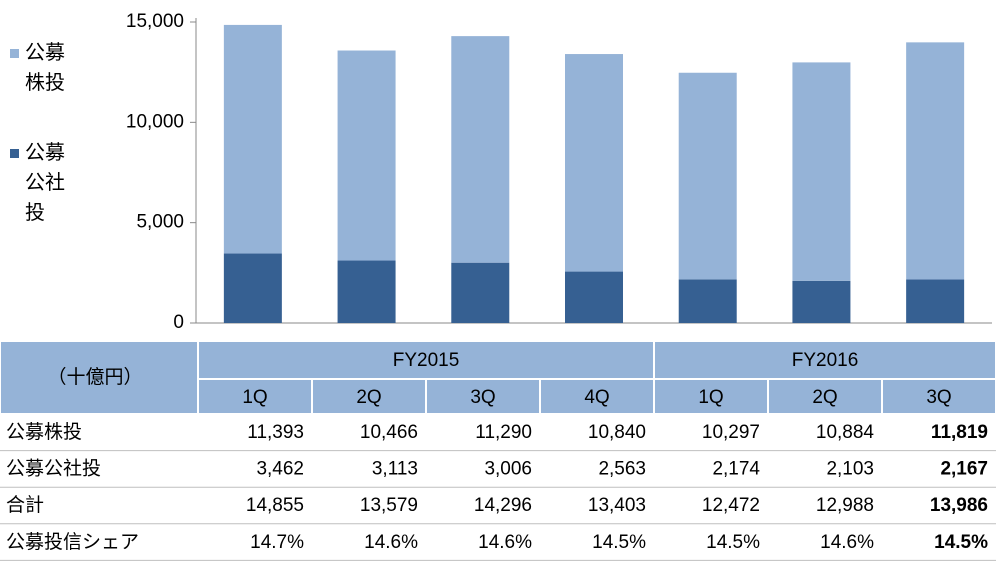 The width and height of the screenshot is (996, 567). Describe the element at coordinates (503, 505) in the screenshot. I see `cell: 14,296` at that location.